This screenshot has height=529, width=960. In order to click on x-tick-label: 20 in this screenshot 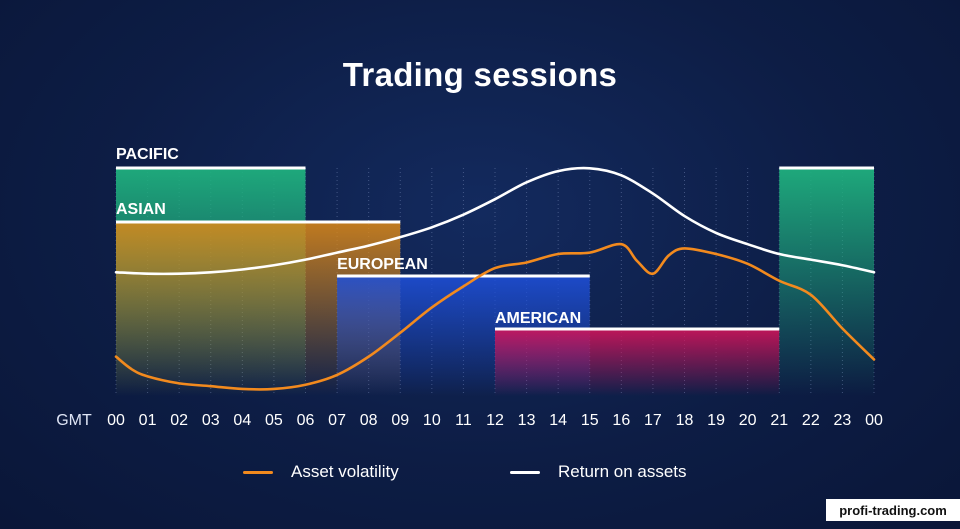, I will do `click(748, 420)`.